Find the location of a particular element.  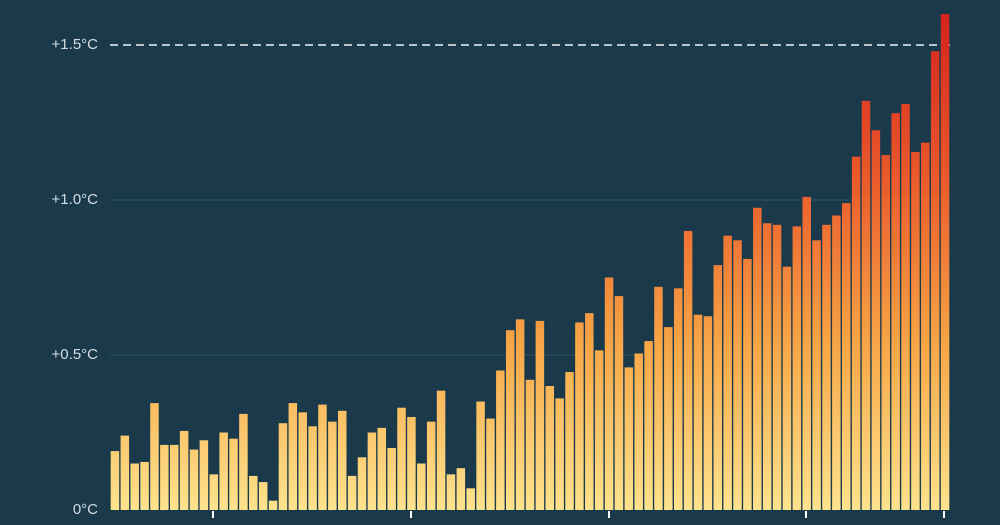

y-tick-label: +1.5°C is located at coordinates (75, 44).